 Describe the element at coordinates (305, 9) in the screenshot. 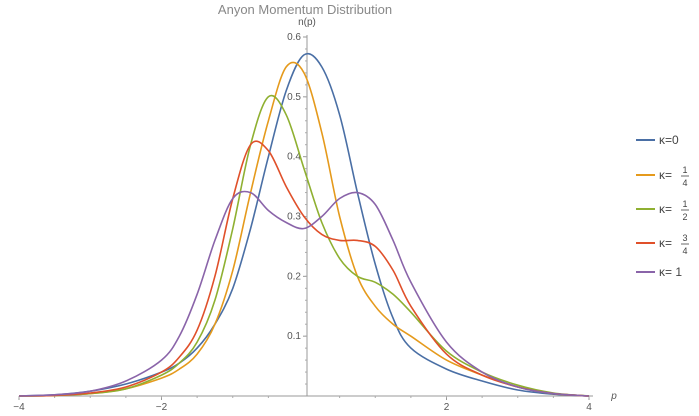

I see `chart-title: Anyon Momentum Distribution` at that location.